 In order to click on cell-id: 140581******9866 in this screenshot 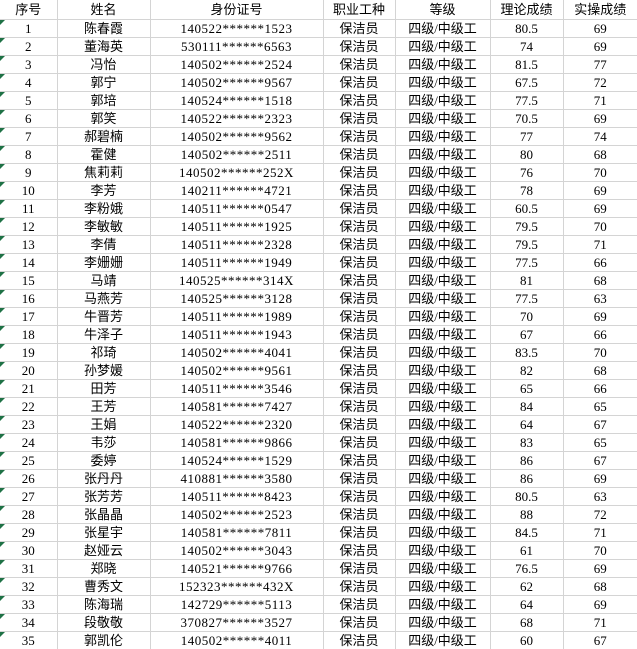, I will do `click(237, 442)`.